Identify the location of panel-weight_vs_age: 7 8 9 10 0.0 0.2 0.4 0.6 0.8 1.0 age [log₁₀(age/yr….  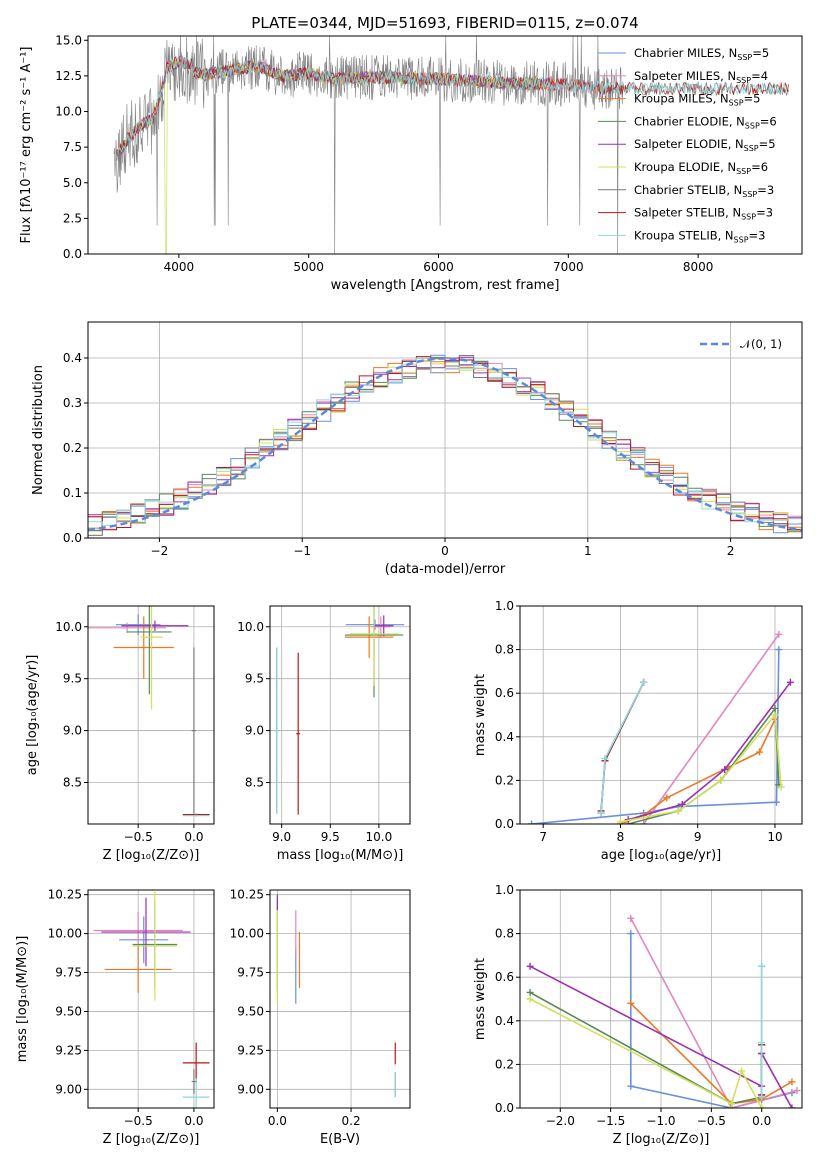
(638, 731).